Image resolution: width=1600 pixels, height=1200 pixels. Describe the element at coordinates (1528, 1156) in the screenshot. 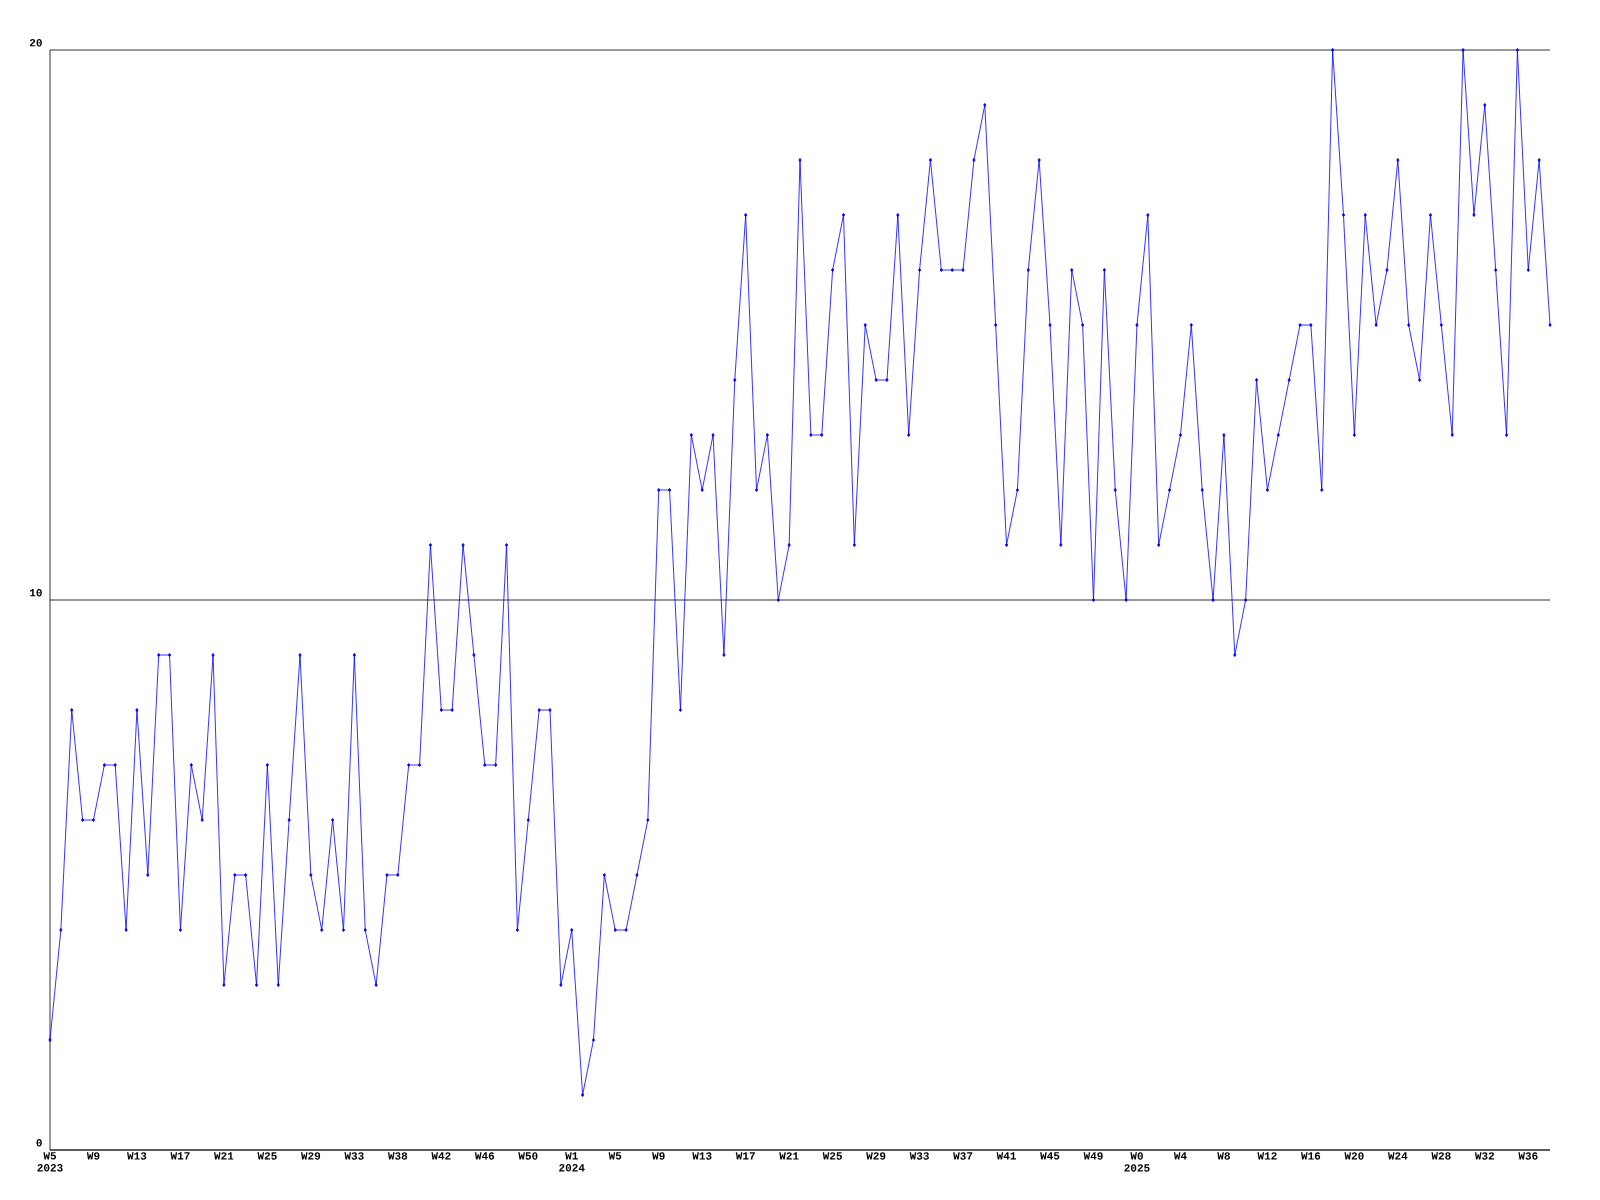

I see `x-tick-label: W36` at that location.